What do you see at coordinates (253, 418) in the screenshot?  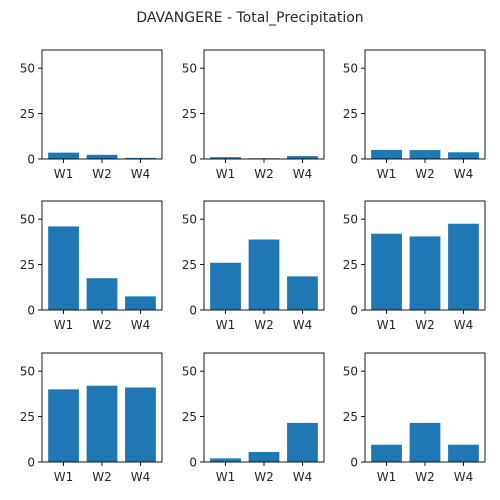 I see `subplot-8: 0 25 50 W1 W2 W4` at bounding box center [253, 418].